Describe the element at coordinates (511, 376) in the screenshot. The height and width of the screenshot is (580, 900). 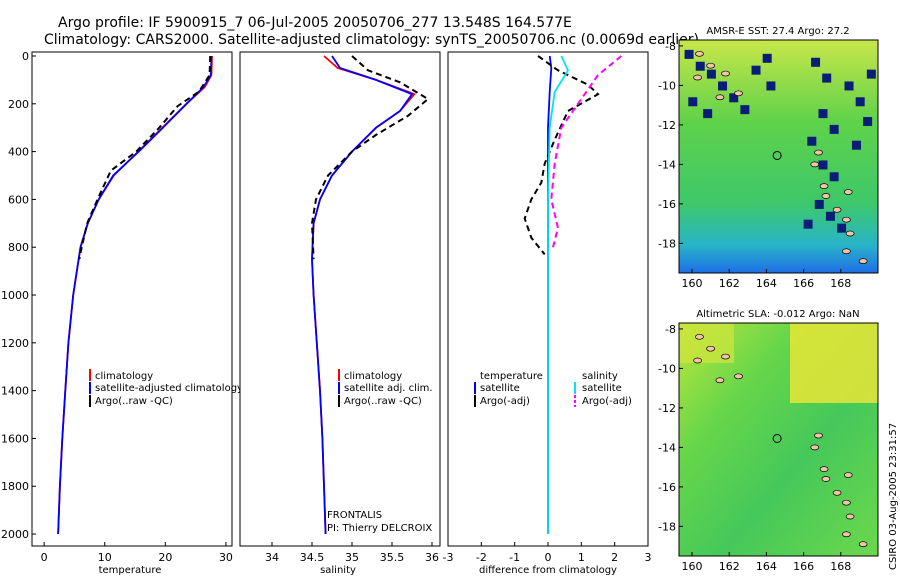
I see `legend-title-temperature: temperature` at that location.